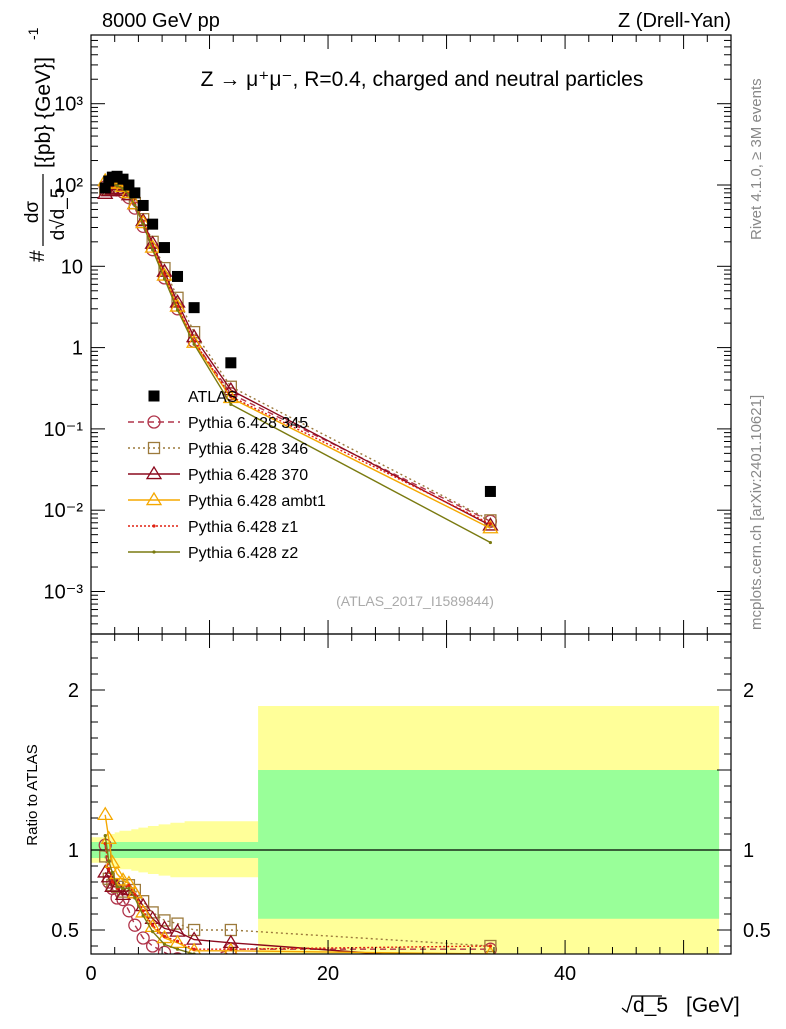  Describe the element at coordinates (33, 33) in the screenshot. I see `y-label-exponent: -1` at that location.